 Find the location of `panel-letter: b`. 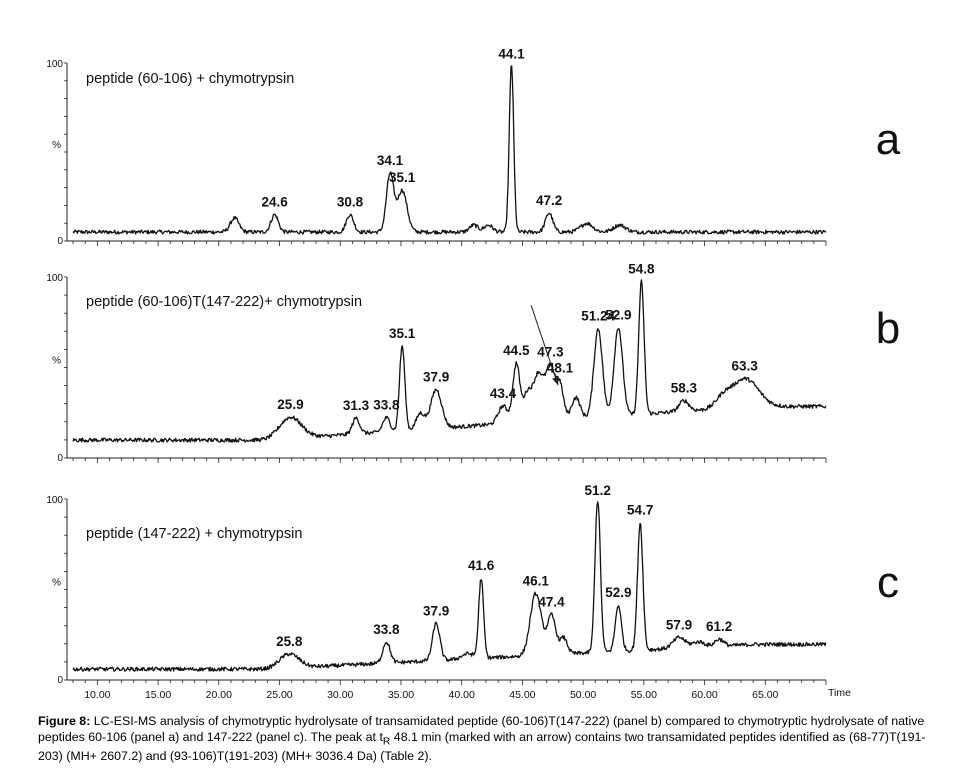

panel-letter: b is located at coordinates (888, 328).